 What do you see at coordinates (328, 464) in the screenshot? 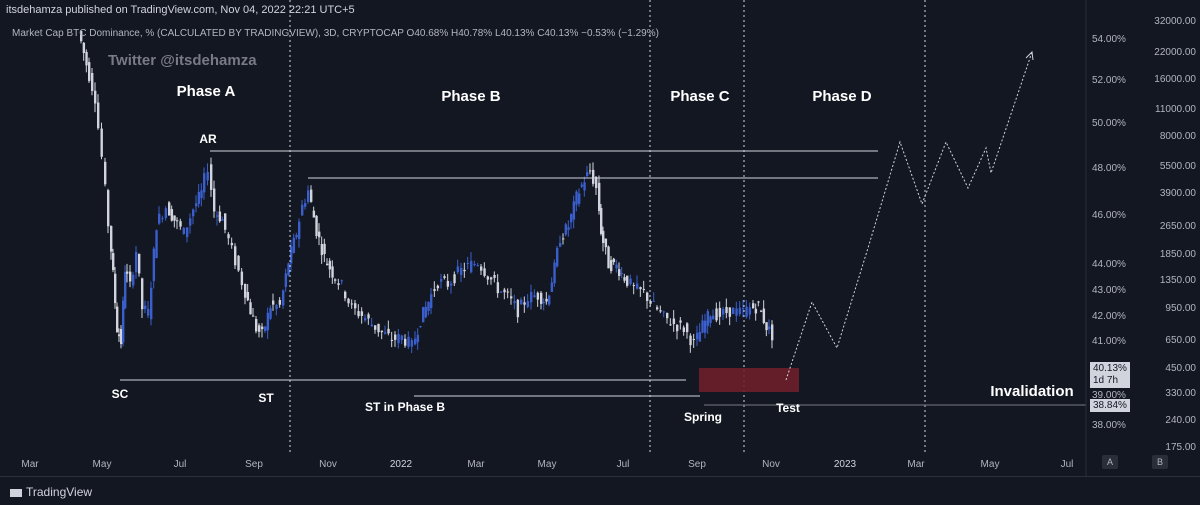
I see `x-tick: Nov` at bounding box center [328, 464].